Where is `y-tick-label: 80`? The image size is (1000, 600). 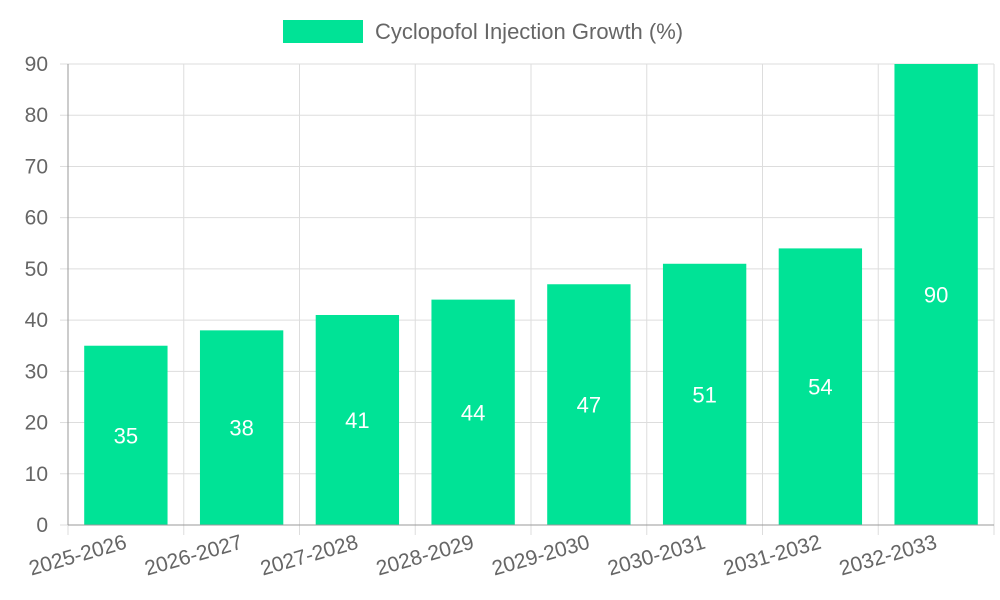
y-tick-label: 80 is located at coordinates (36, 115).